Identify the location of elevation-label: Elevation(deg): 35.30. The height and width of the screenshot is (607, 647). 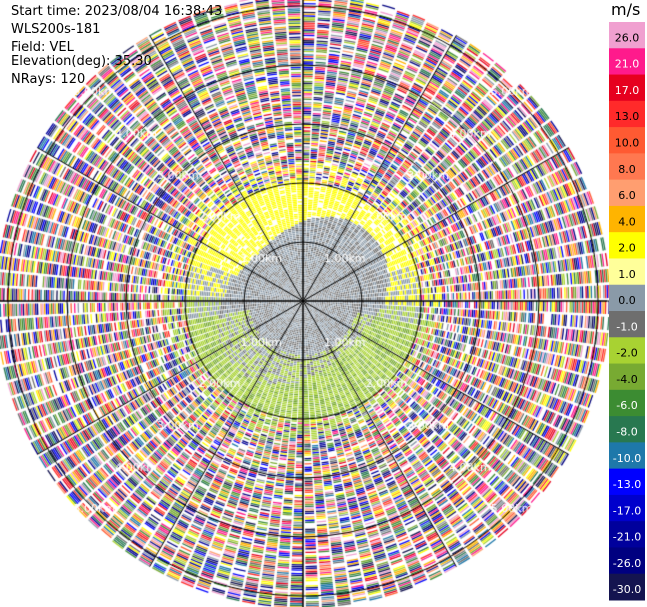
(81, 61).